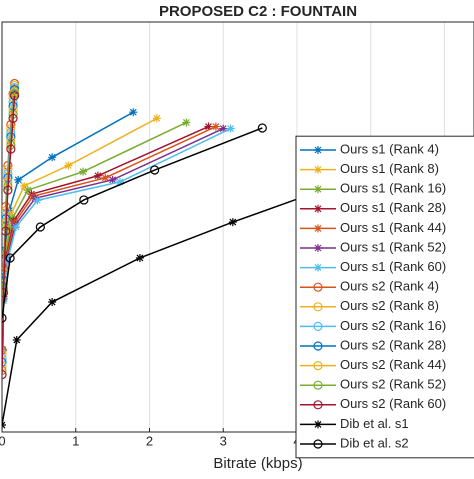  What do you see at coordinates (389, 148) in the screenshot?
I see `legend-label: Ours s1 (Rank 4)` at bounding box center [389, 148].